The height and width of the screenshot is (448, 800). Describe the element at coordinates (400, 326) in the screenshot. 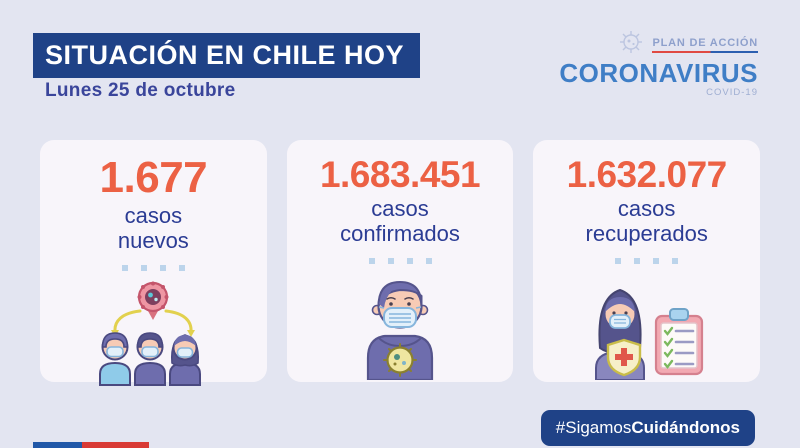

I see `masked-person-illustration-icon` at that location.